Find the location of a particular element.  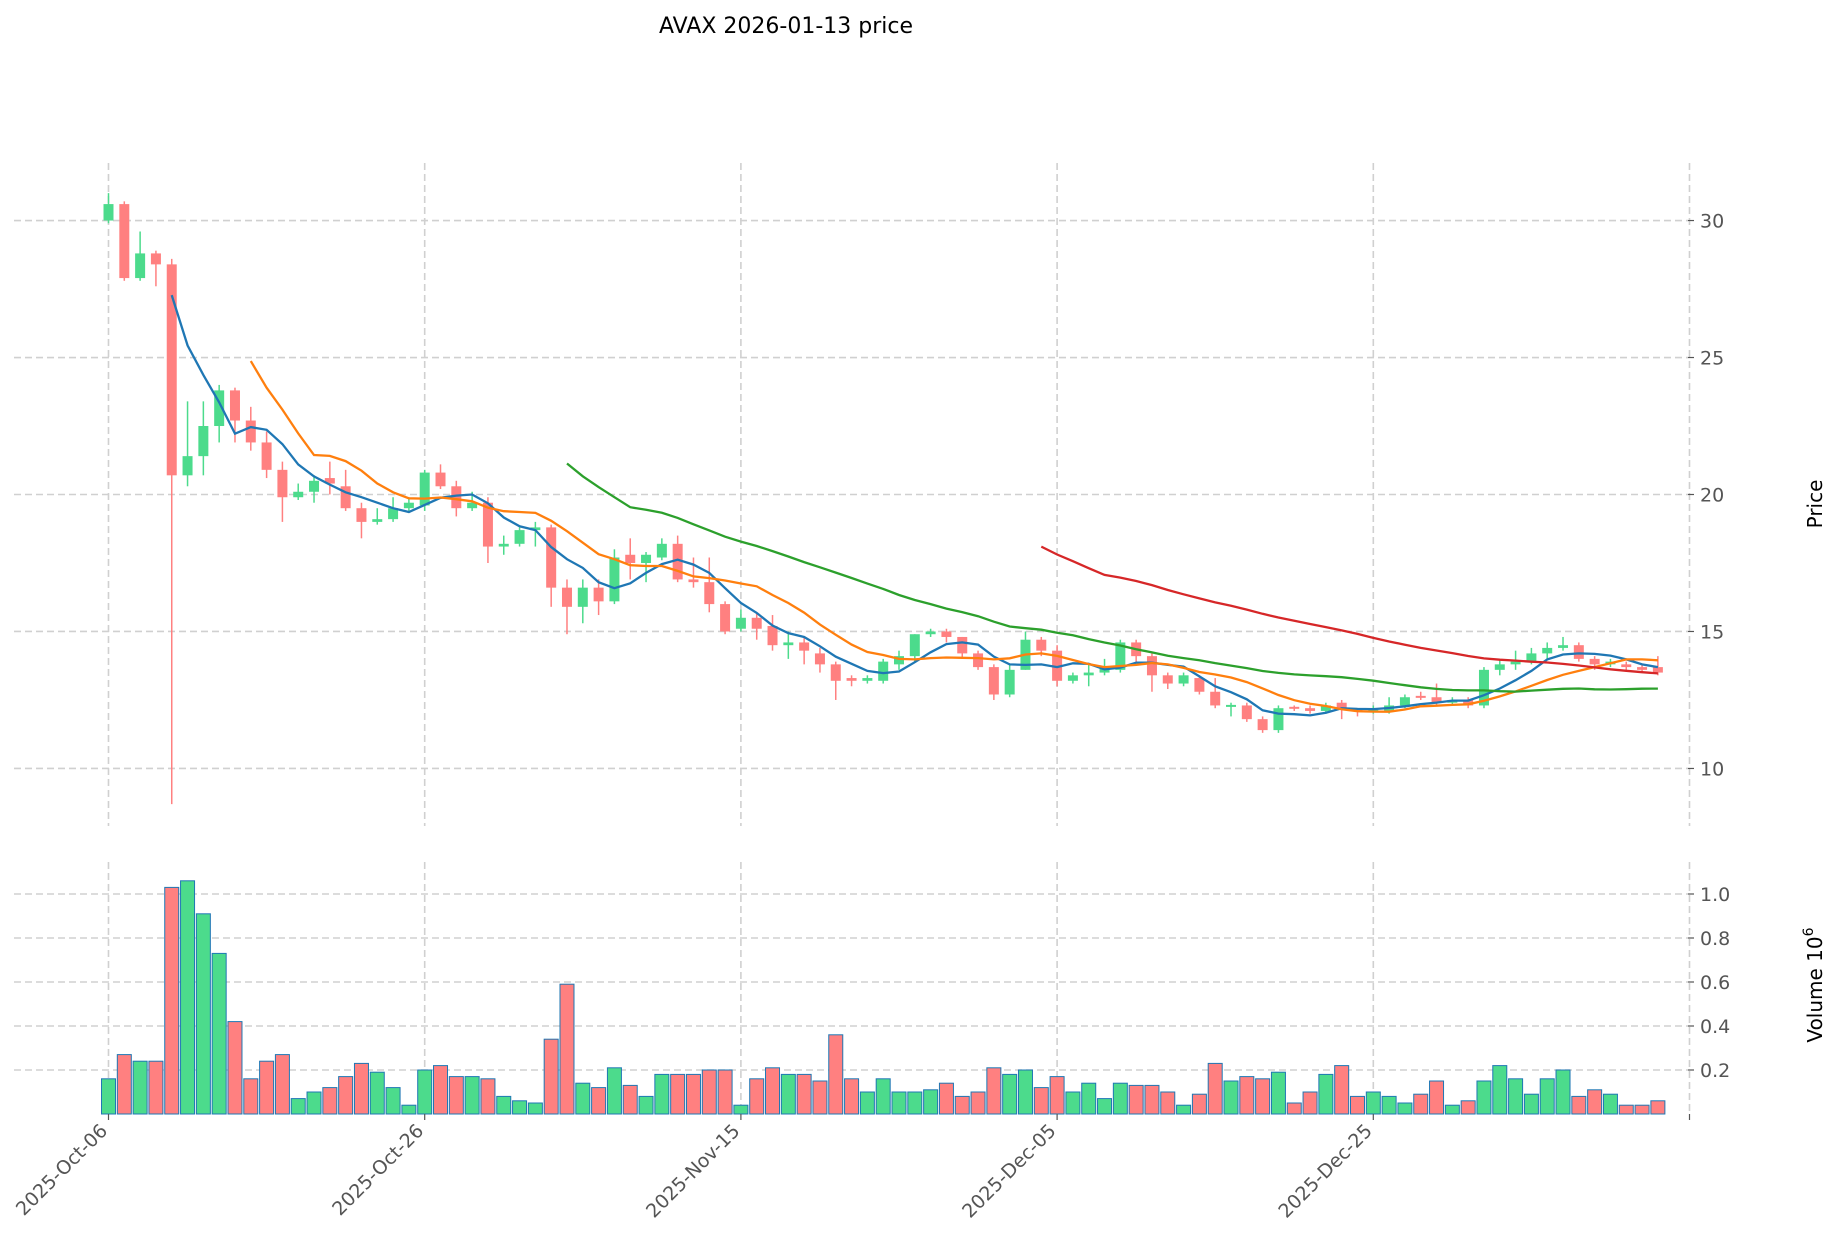

ma60-line is located at coordinates (1349, 610).